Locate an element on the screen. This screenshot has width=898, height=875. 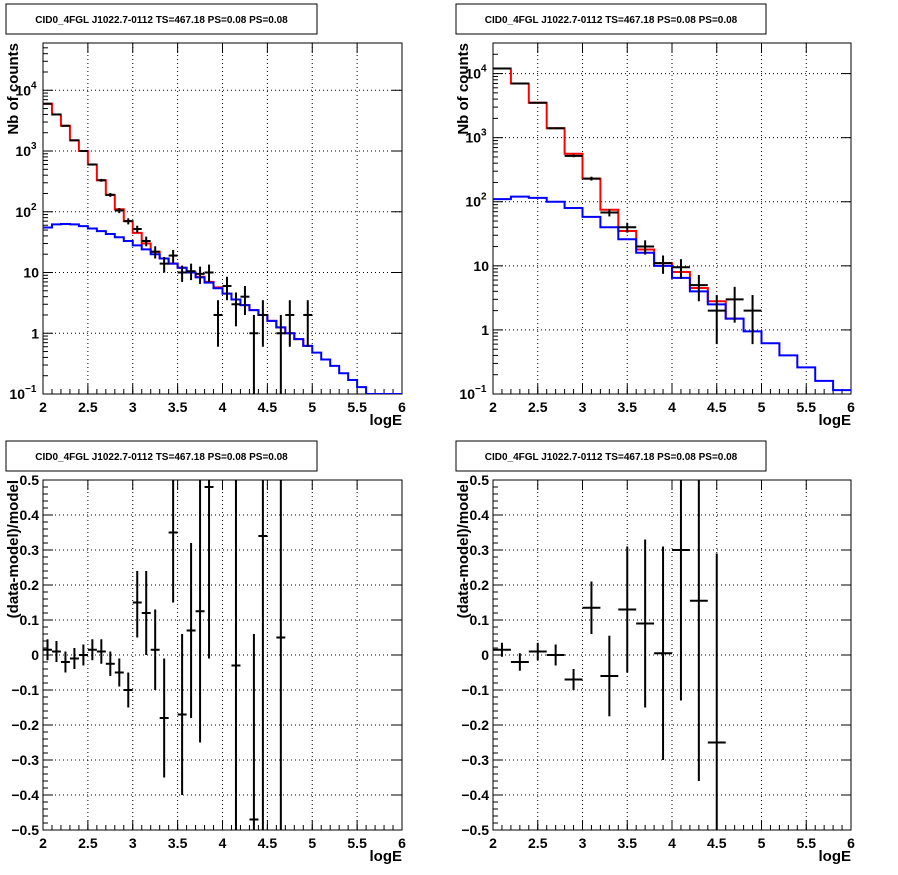
y-tick-label: 1 is located at coordinates (485, 330).